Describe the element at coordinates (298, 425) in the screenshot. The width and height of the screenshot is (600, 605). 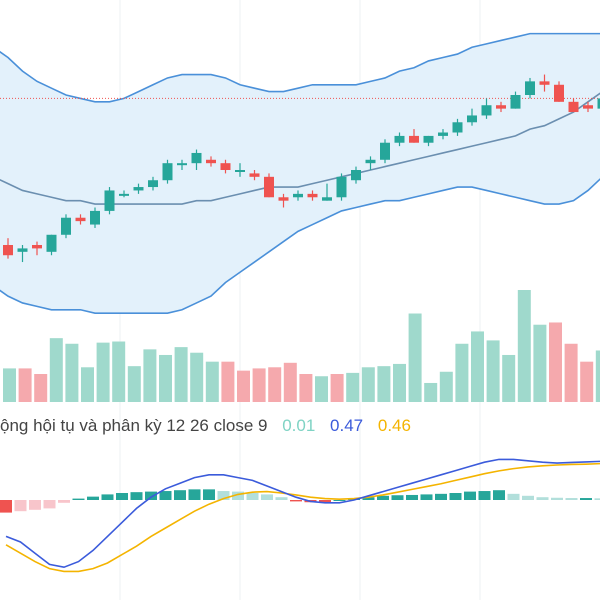
I see `macd-value: 0.01` at that location.